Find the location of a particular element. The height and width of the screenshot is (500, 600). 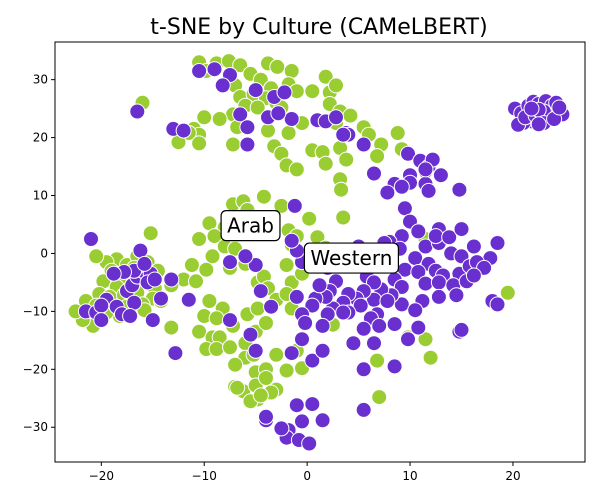

y-tick-label: −10 is located at coordinates (35, 311).